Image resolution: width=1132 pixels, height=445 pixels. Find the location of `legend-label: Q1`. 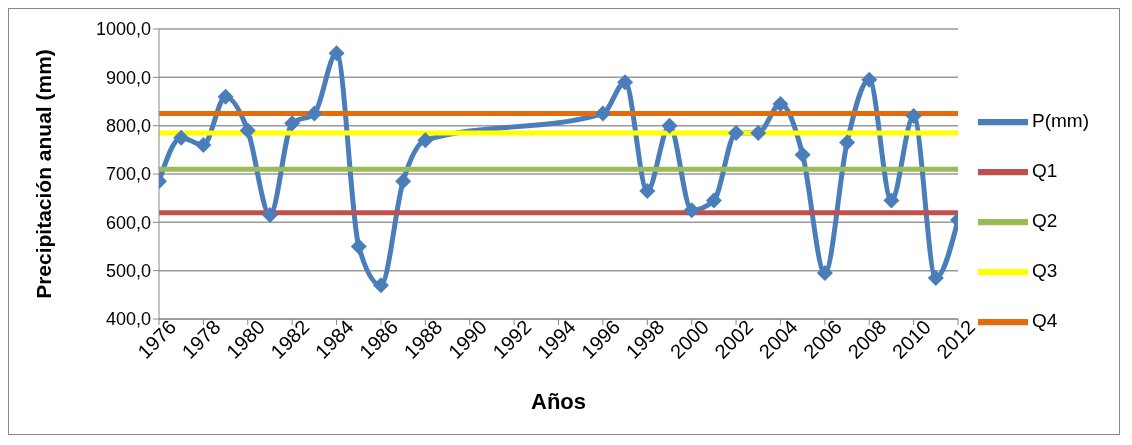

legend-label: Q1 is located at coordinates (1045, 170).